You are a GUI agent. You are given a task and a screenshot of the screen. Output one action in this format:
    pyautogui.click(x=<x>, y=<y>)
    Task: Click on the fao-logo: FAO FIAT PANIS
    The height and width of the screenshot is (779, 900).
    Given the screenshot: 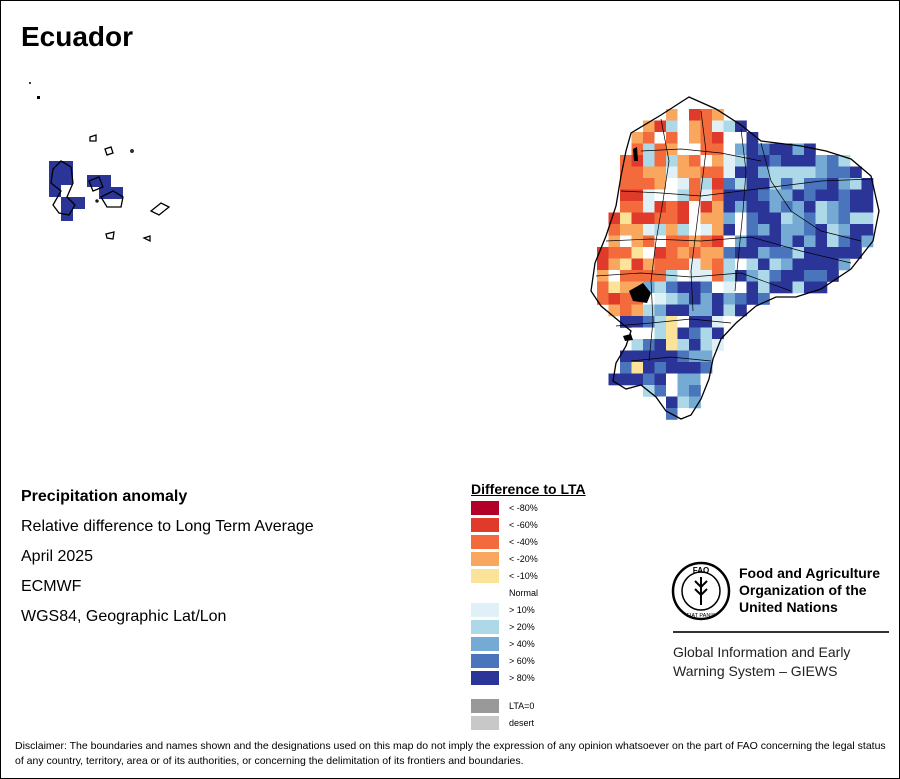 What is the action you would take?
    pyautogui.click(x=701, y=591)
    